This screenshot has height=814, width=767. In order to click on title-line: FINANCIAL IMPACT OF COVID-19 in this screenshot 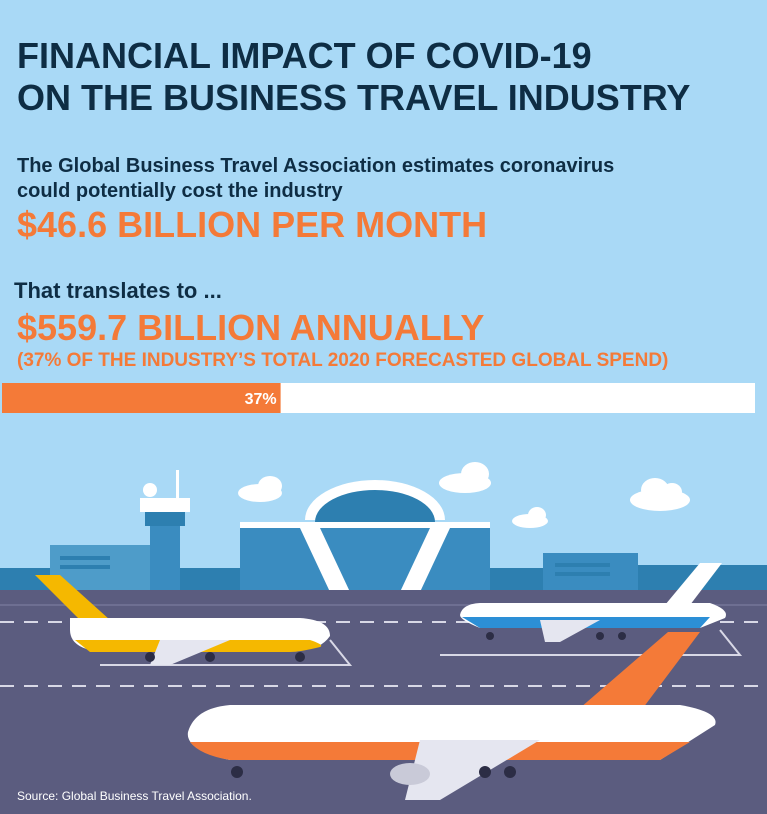, I will do `click(304, 55)`.